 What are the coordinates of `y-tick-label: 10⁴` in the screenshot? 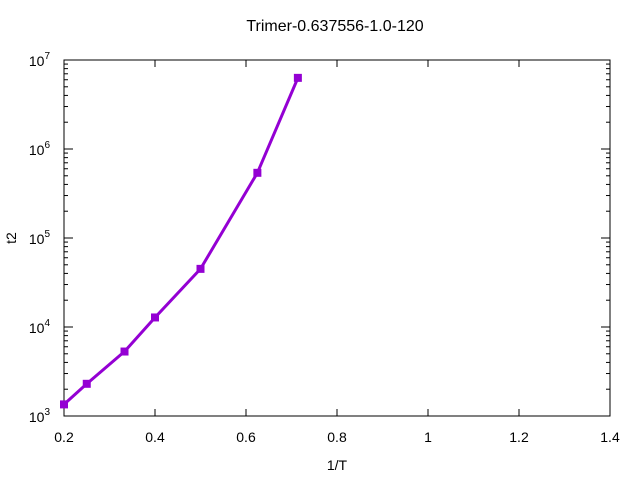 It's located at (40, 327).